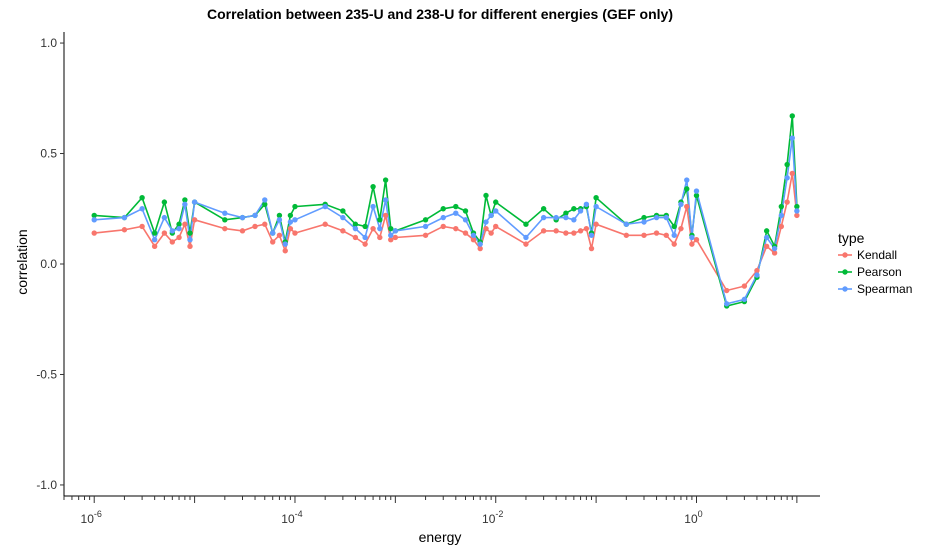 The image size is (930, 548). Describe the element at coordinates (48, 154) in the screenshot. I see `y-tick-label: 0.5` at that location.